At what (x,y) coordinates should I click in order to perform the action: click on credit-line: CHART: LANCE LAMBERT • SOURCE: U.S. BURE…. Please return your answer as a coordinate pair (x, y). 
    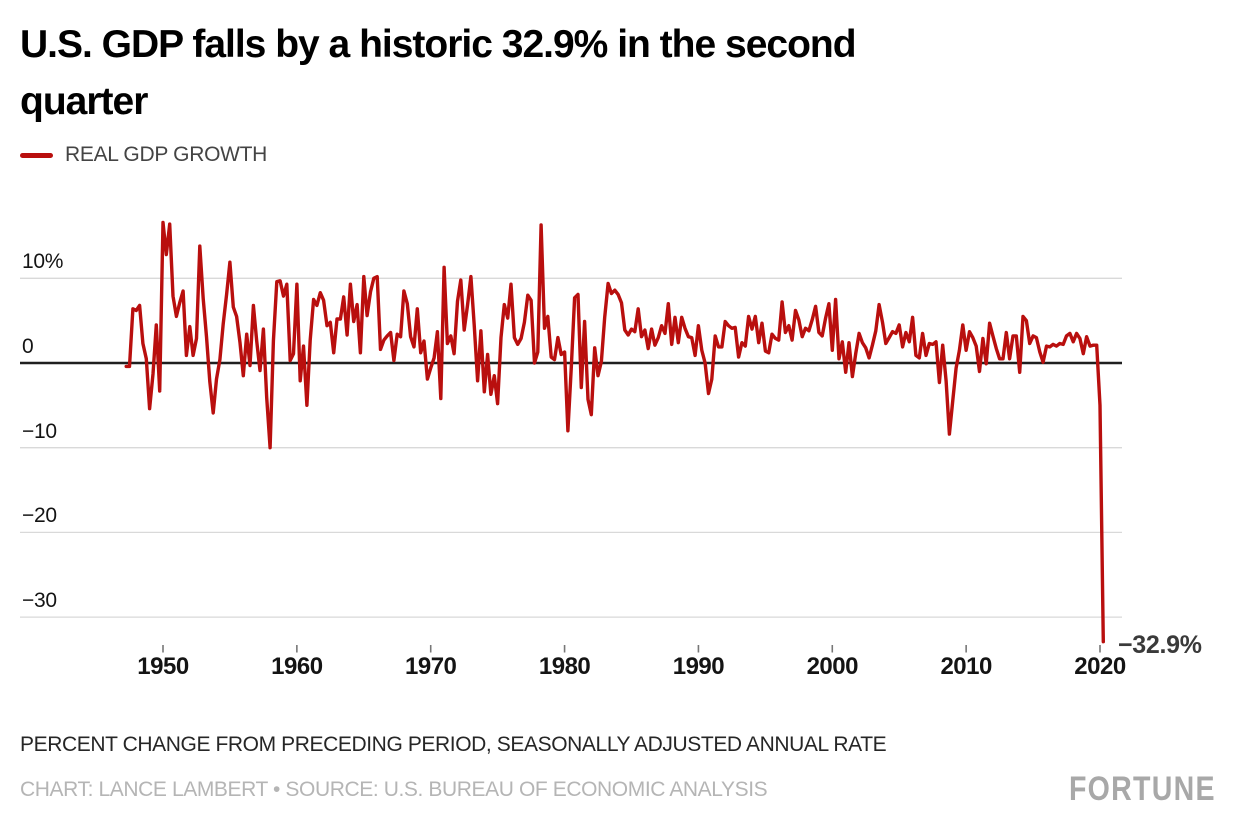
    Looking at the image, I should click on (394, 789).